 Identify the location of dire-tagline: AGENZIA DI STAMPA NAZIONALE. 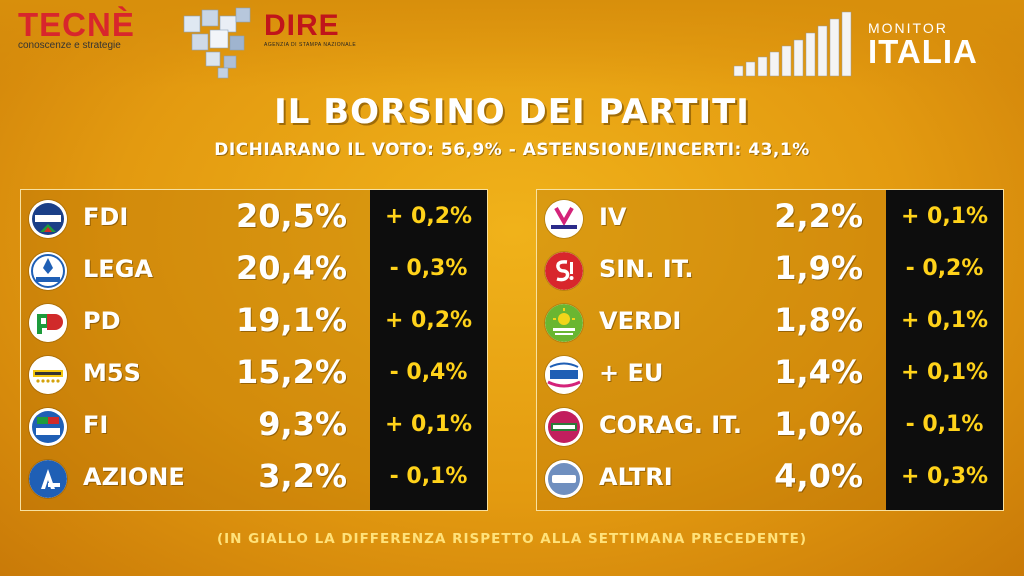
(310, 45).